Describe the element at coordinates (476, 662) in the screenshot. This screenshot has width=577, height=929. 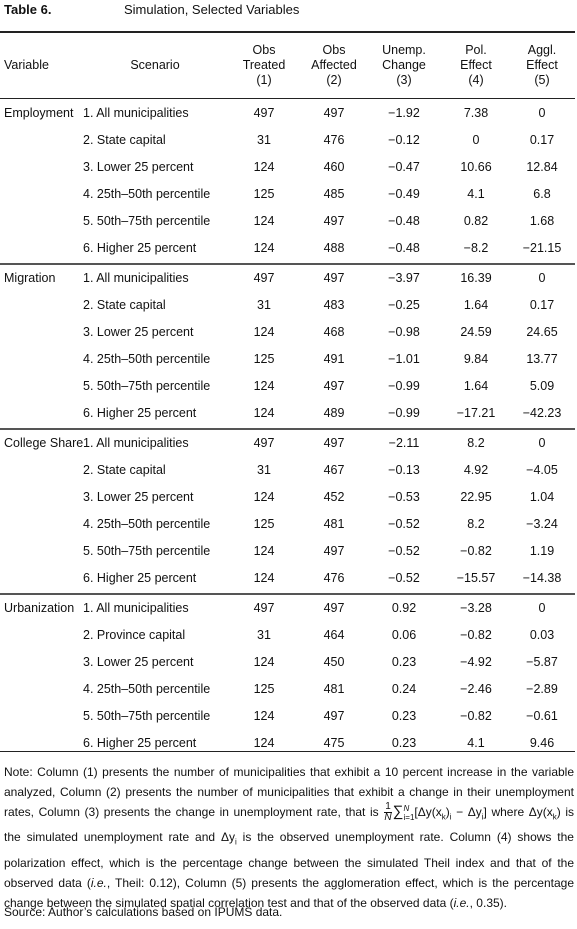
I see `value-cell-pol: −4.92` at that location.